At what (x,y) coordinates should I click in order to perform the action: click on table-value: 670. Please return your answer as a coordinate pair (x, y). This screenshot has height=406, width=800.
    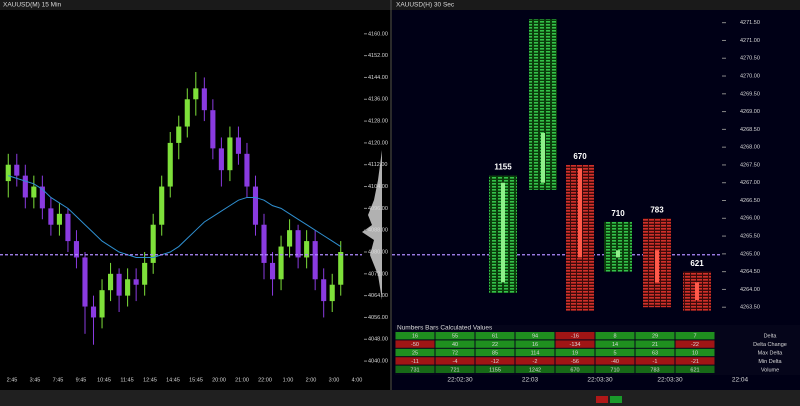
    Looking at the image, I should click on (574, 370).